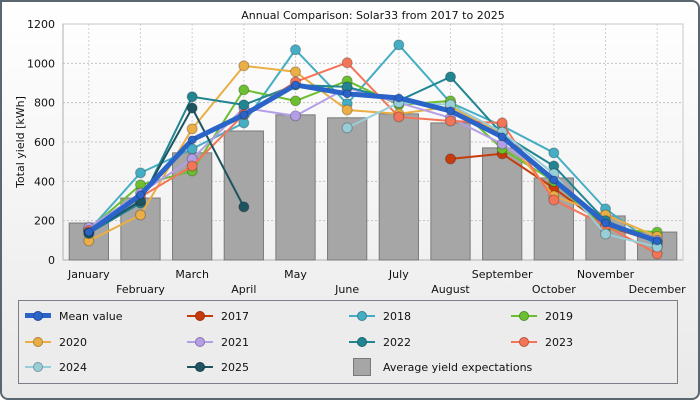  What do you see at coordinates (380, 342) in the screenshot?
I see `legend-item: 2022` at bounding box center [380, 342].